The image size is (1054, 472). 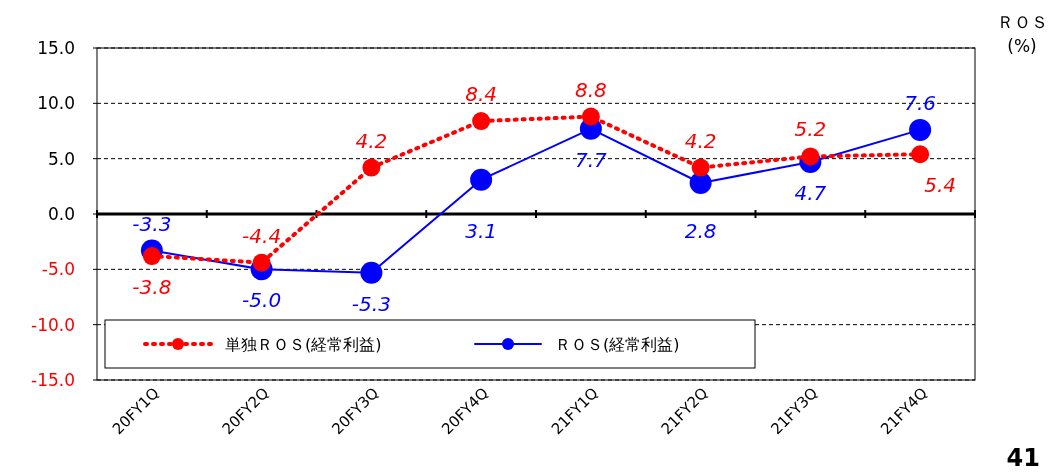 I want to click on data-label: 4.7, so click(x=810, y=192).